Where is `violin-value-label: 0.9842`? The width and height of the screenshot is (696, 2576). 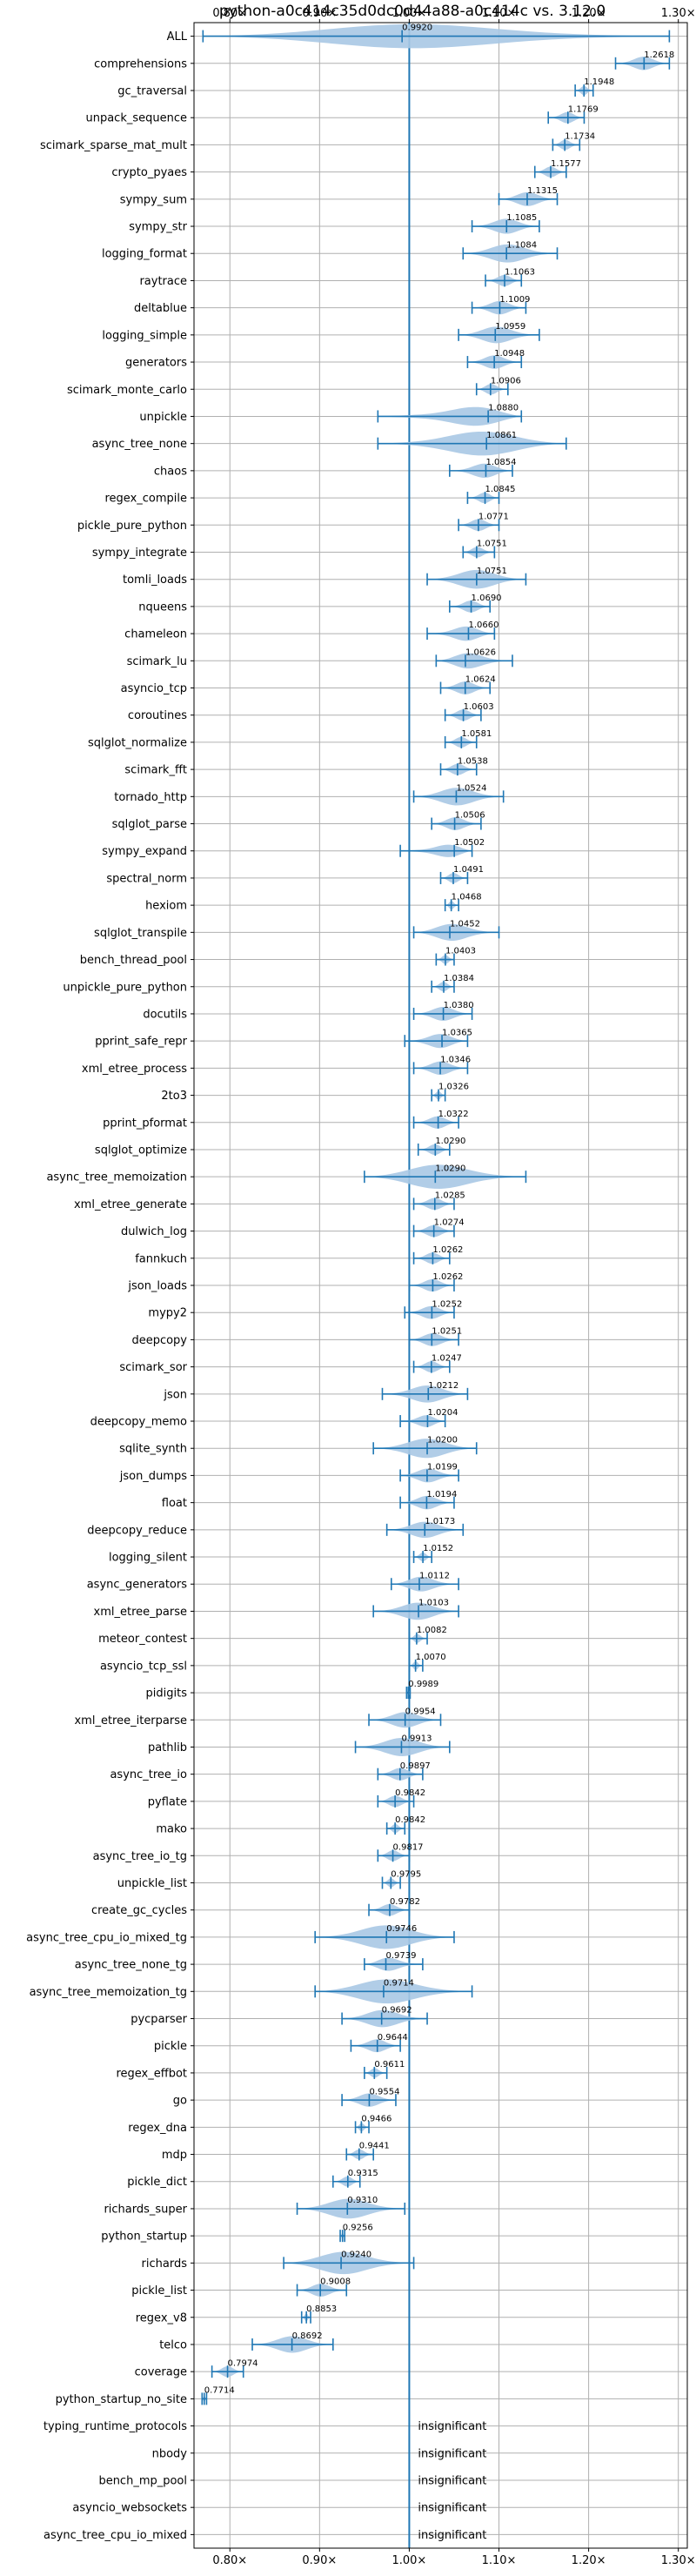 violin-value-label: 0.9842 is located at coordinates (410, 1793).